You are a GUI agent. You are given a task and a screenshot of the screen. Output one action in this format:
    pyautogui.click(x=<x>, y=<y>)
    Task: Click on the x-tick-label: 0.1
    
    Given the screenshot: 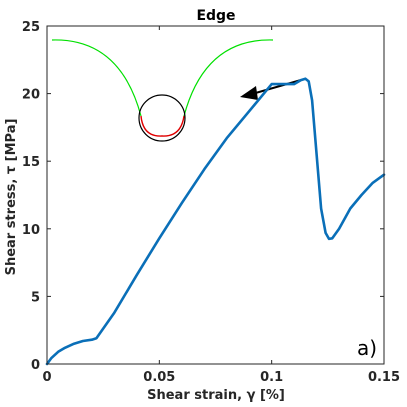 What is the action you would take?
    pyautogui.click(x=271, y=377)
    